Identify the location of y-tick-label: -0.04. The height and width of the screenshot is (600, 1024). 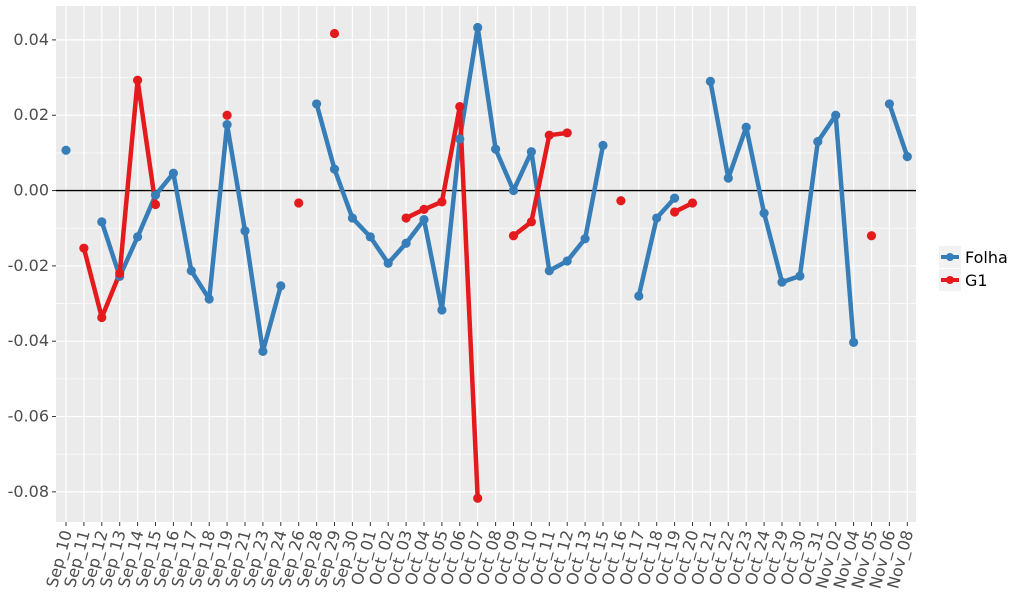
(28, 340).